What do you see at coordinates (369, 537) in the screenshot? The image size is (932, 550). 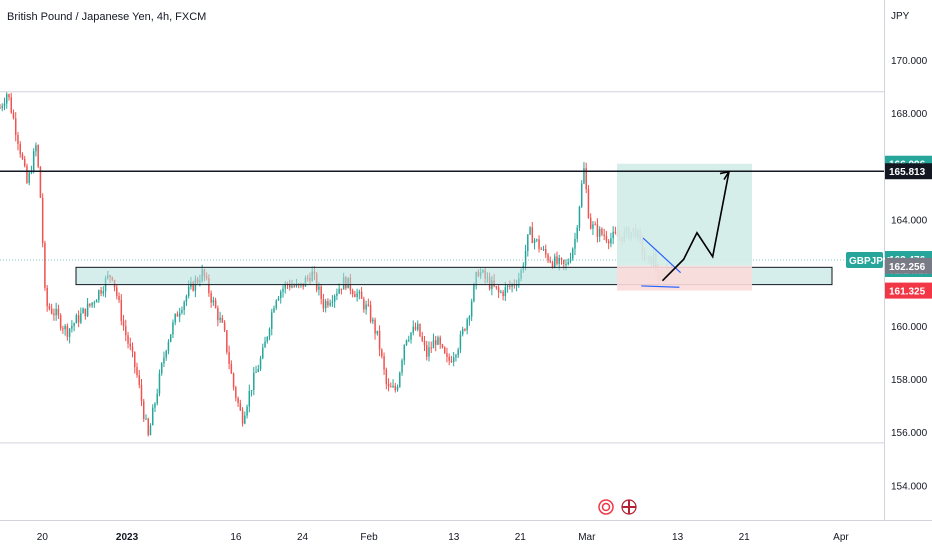 I see `x-tick-label: Feb` at bounding box center [369, 537].